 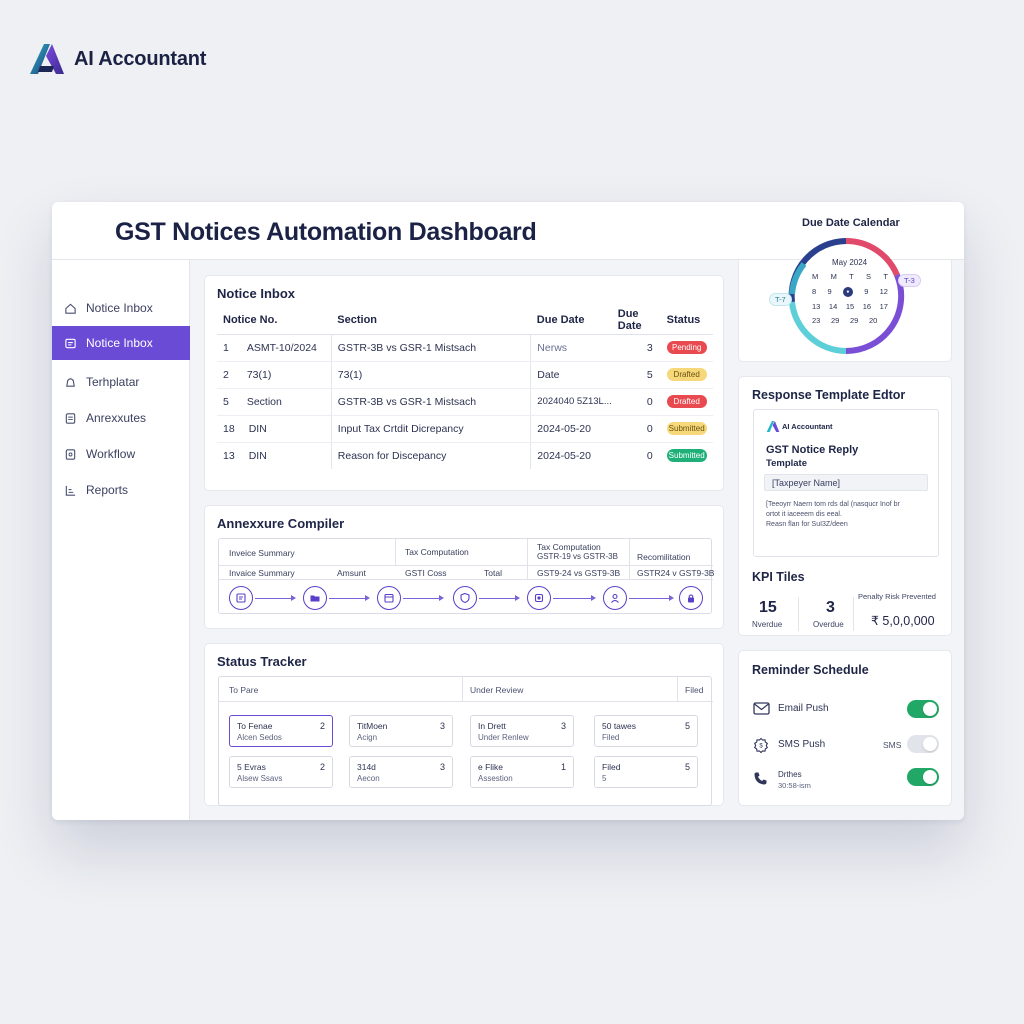 I want to click on sidebar-item-notice-inbox: Notice Inbox, so click(x=121, y=308).